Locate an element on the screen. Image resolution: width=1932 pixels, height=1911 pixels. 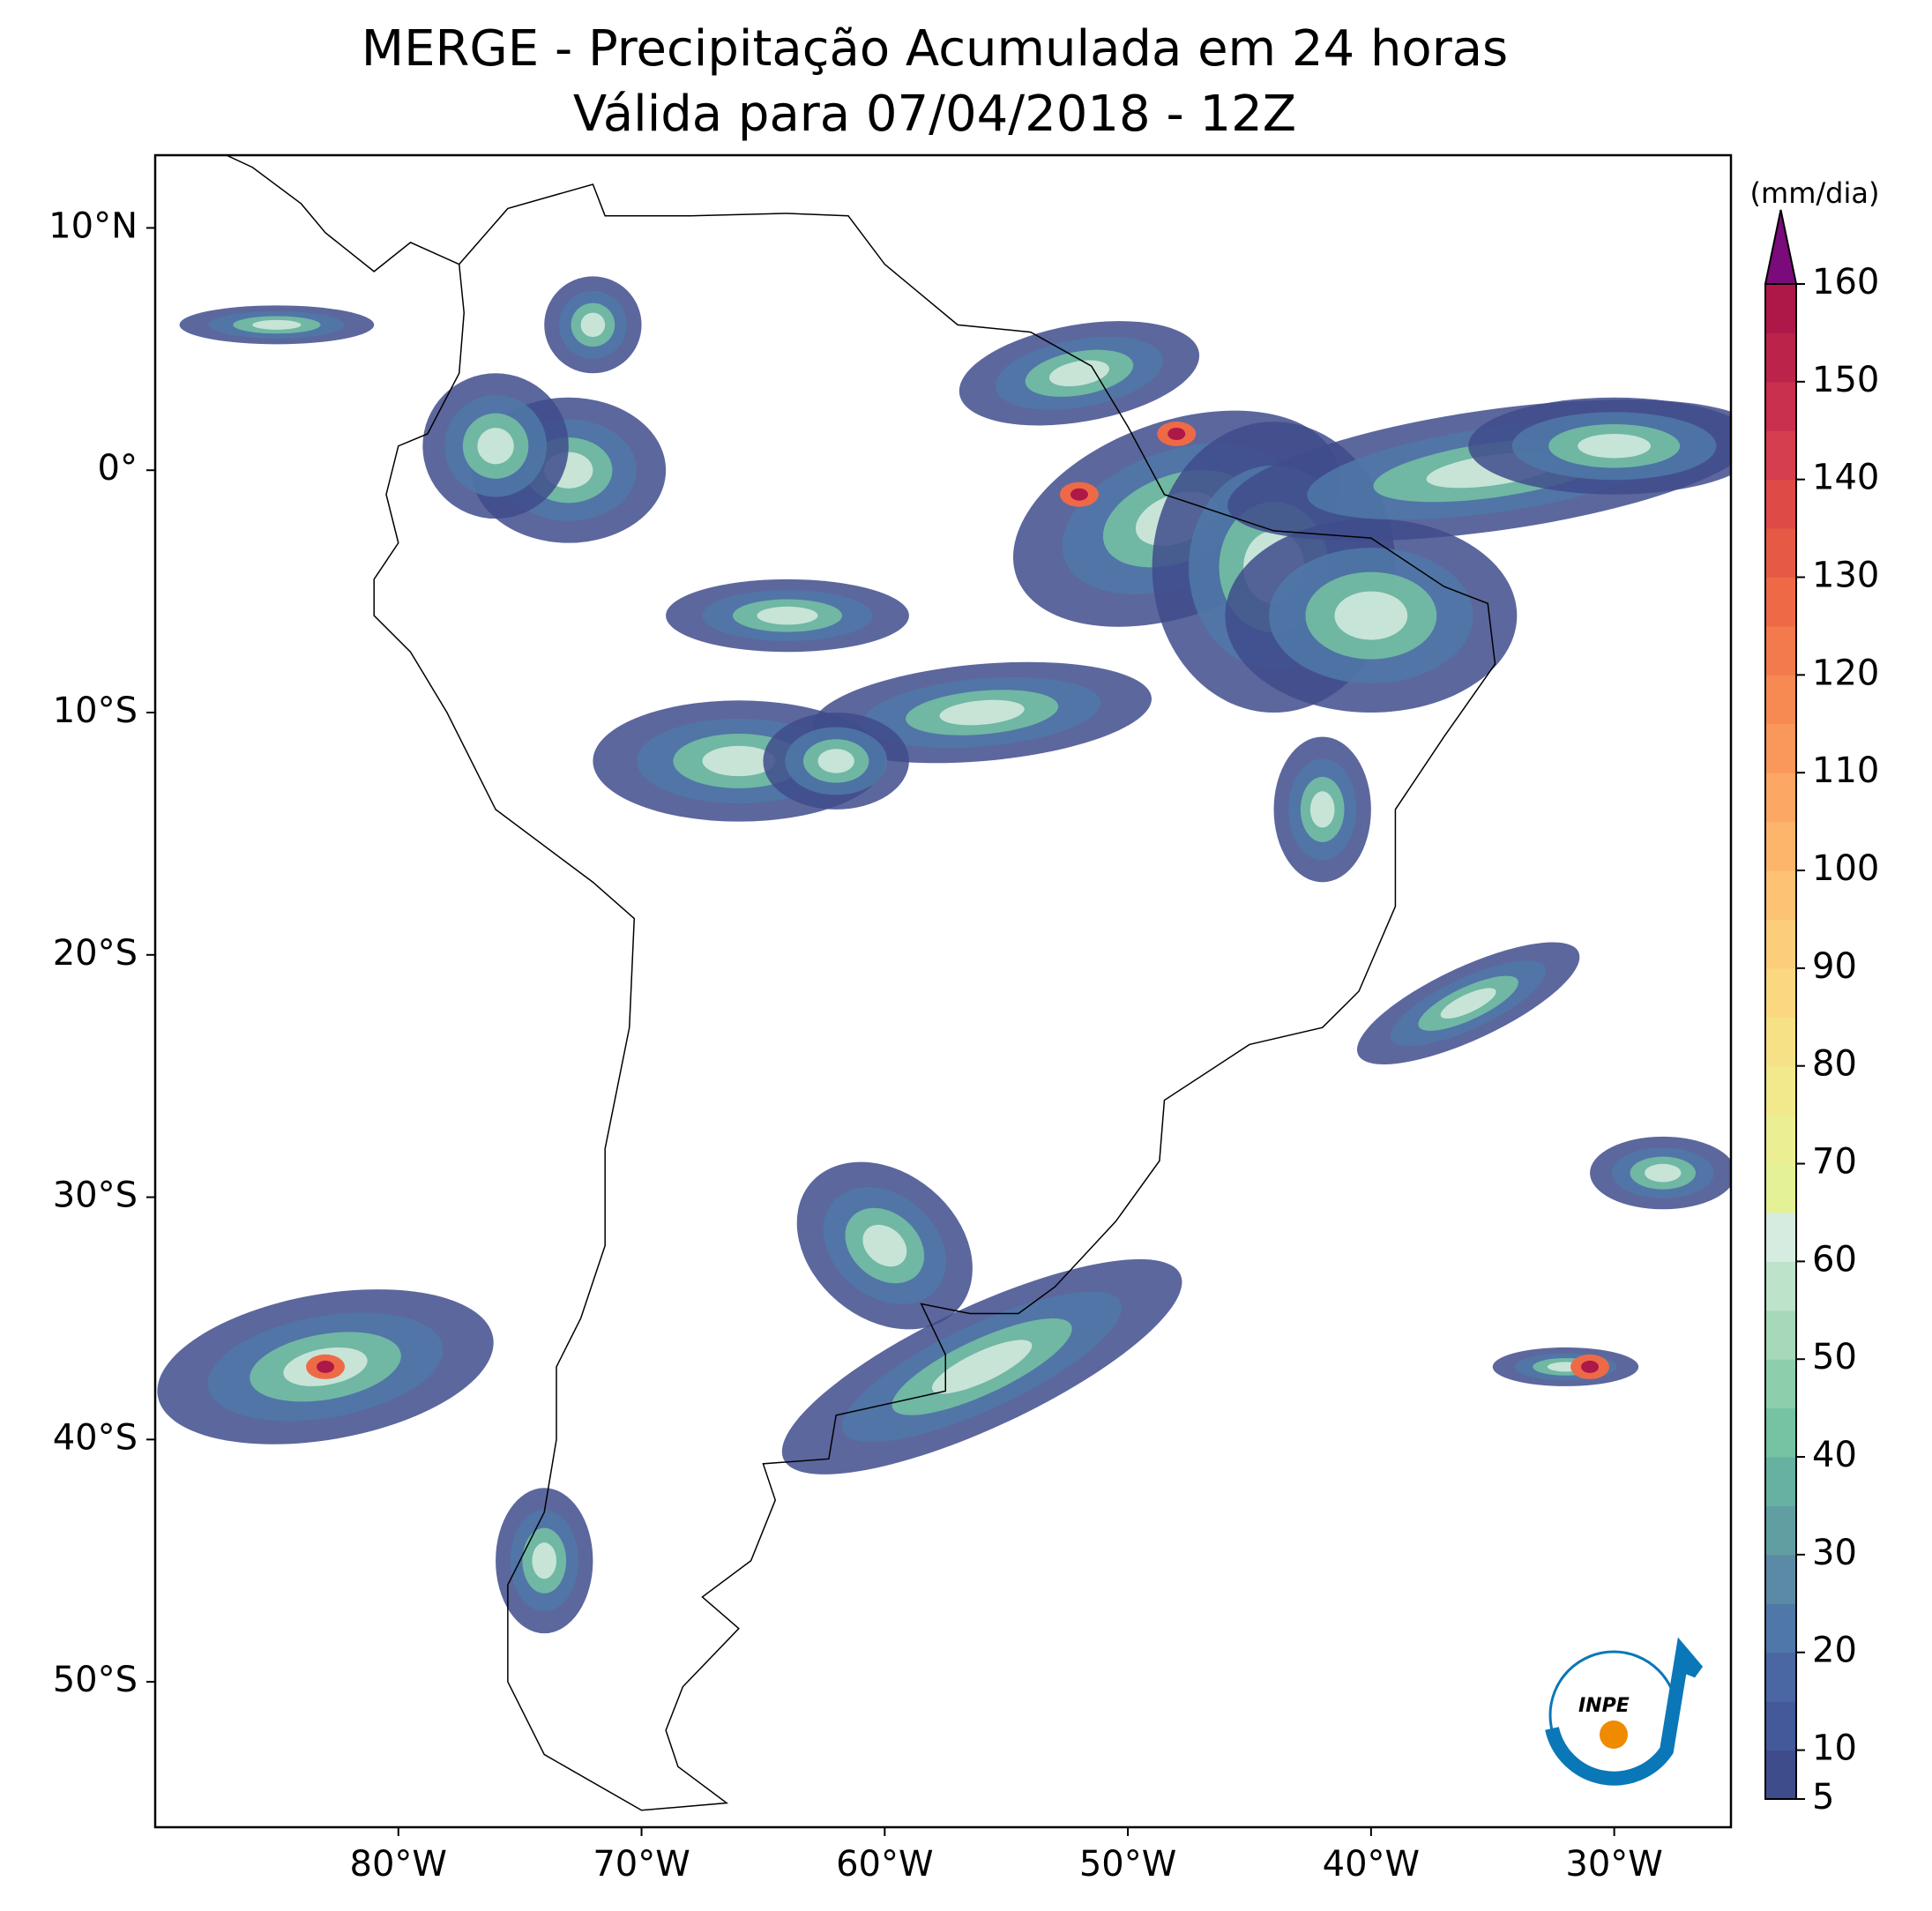
colorbar-tick-label: 80 is located at coordinates (1834, 1065).